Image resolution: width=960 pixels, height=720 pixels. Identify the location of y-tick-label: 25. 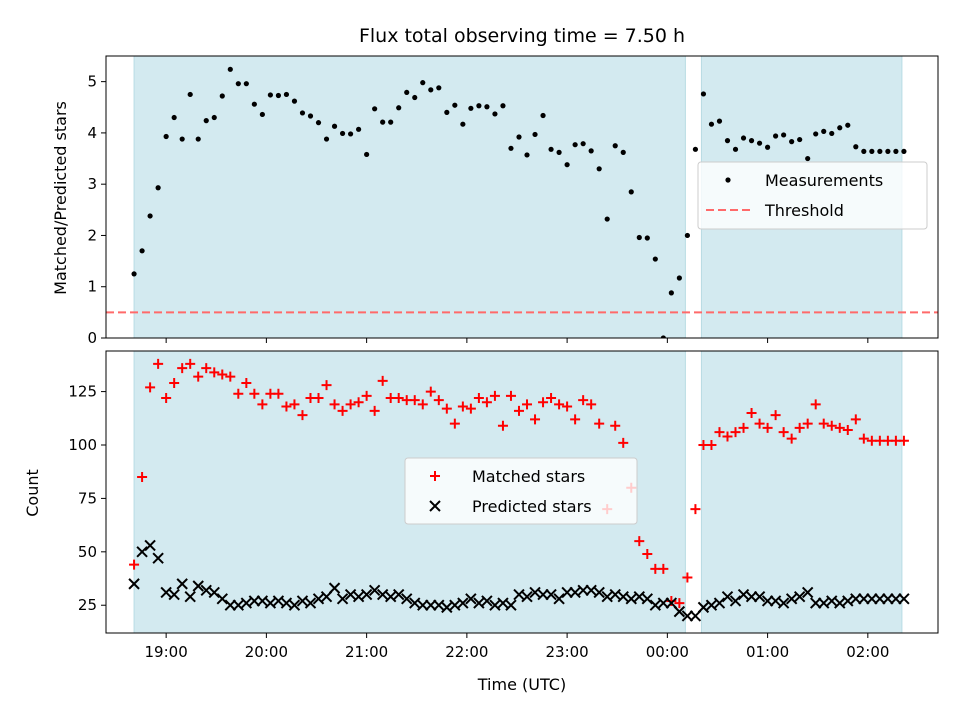
(87, 605).